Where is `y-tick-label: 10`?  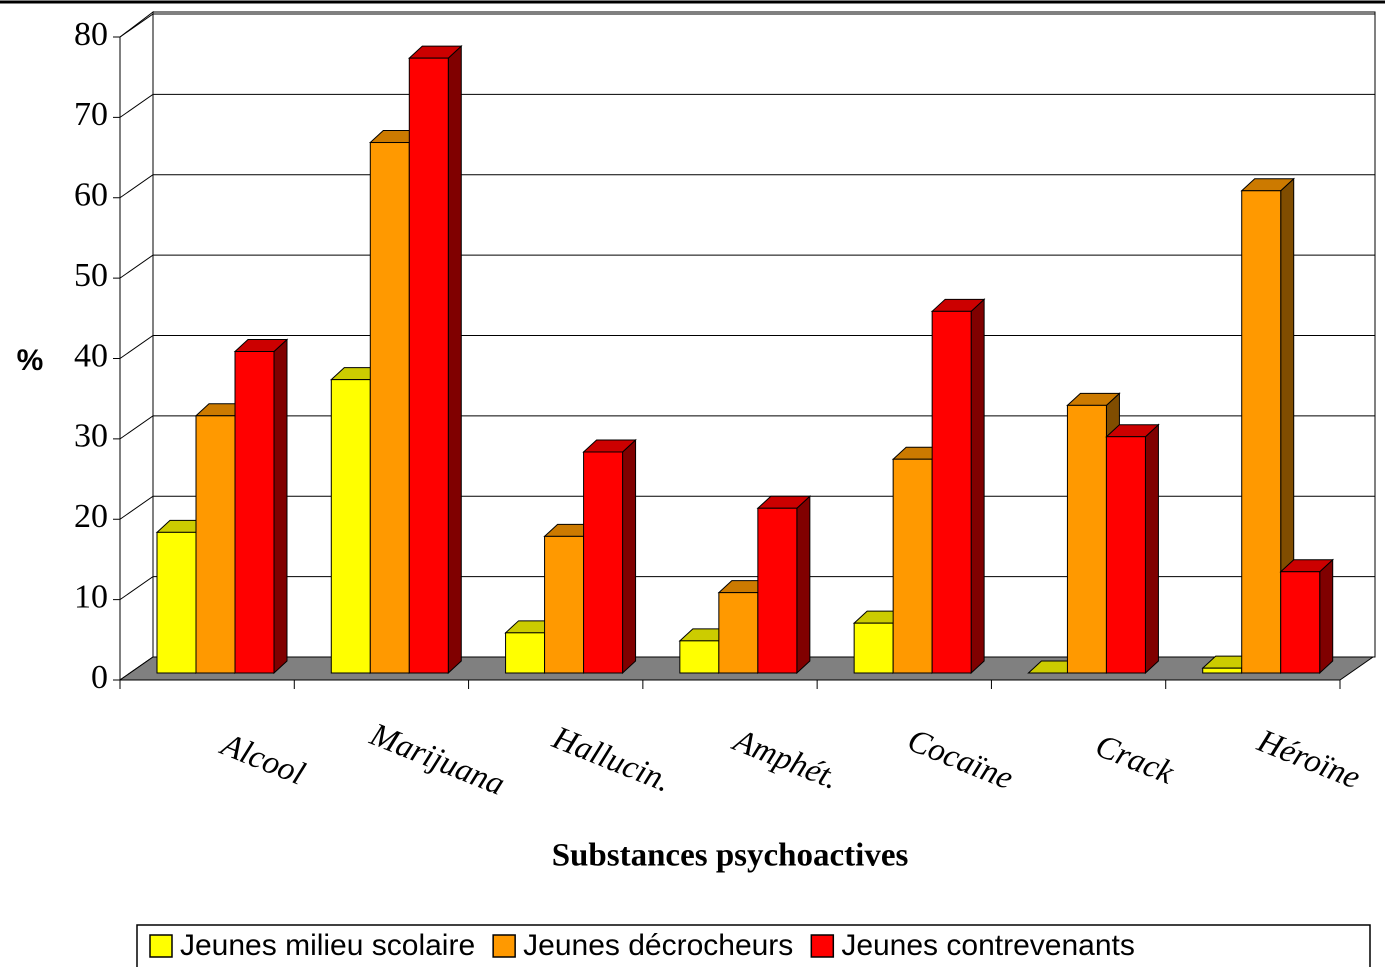 y-tick-label: 10 is located at coordinates (91, 596).